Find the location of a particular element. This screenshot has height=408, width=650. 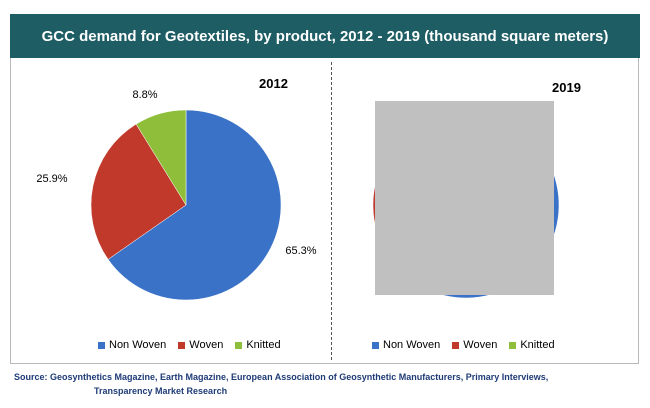

pie-slice-non-woven is located at coordinates (194, 205).